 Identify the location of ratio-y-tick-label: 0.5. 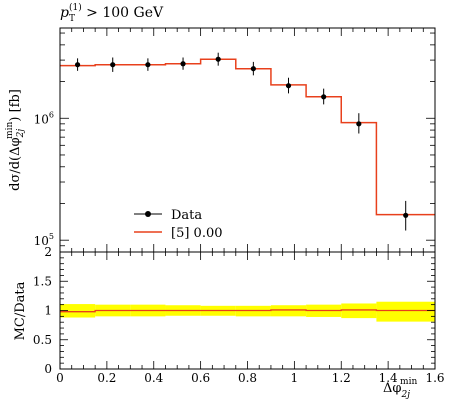
(42, 340).